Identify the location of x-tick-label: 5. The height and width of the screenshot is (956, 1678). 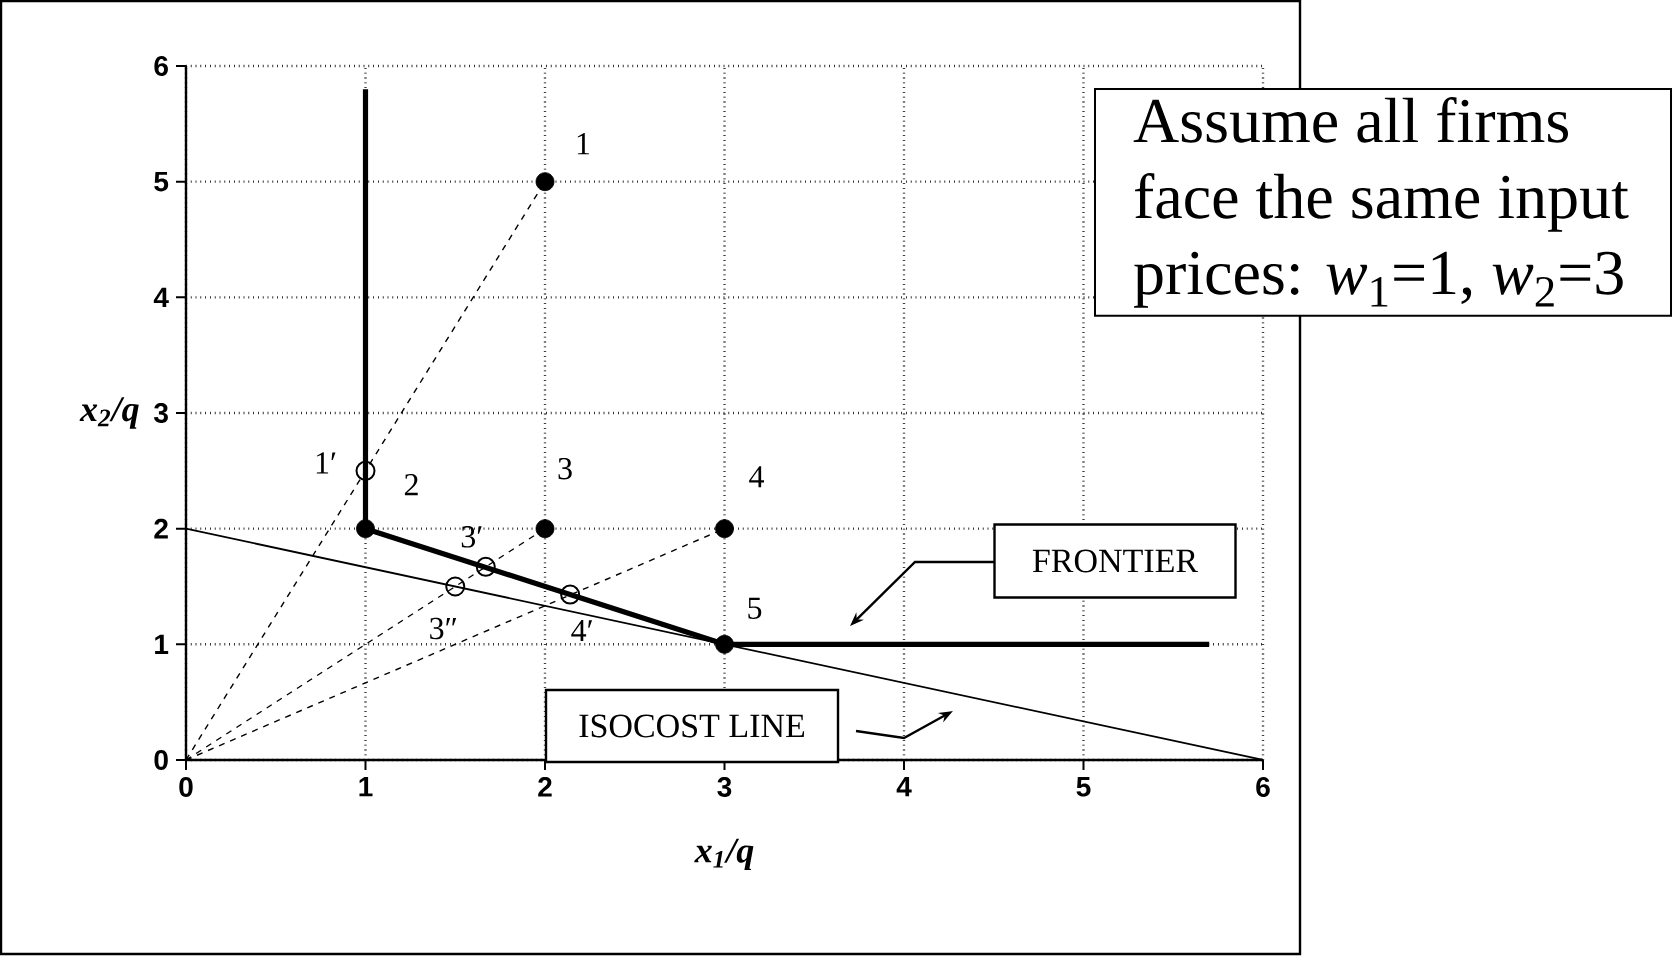
(1083, 787).